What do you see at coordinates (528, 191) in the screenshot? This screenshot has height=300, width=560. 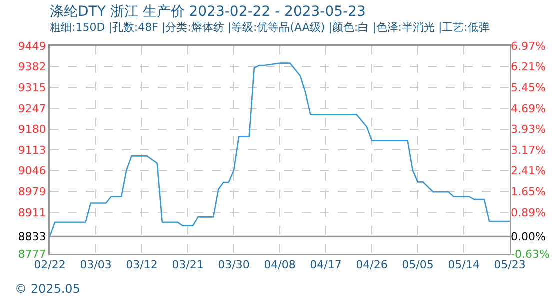 I see `y2-tick-label: 1.65%` at bounding box center [528, 191].